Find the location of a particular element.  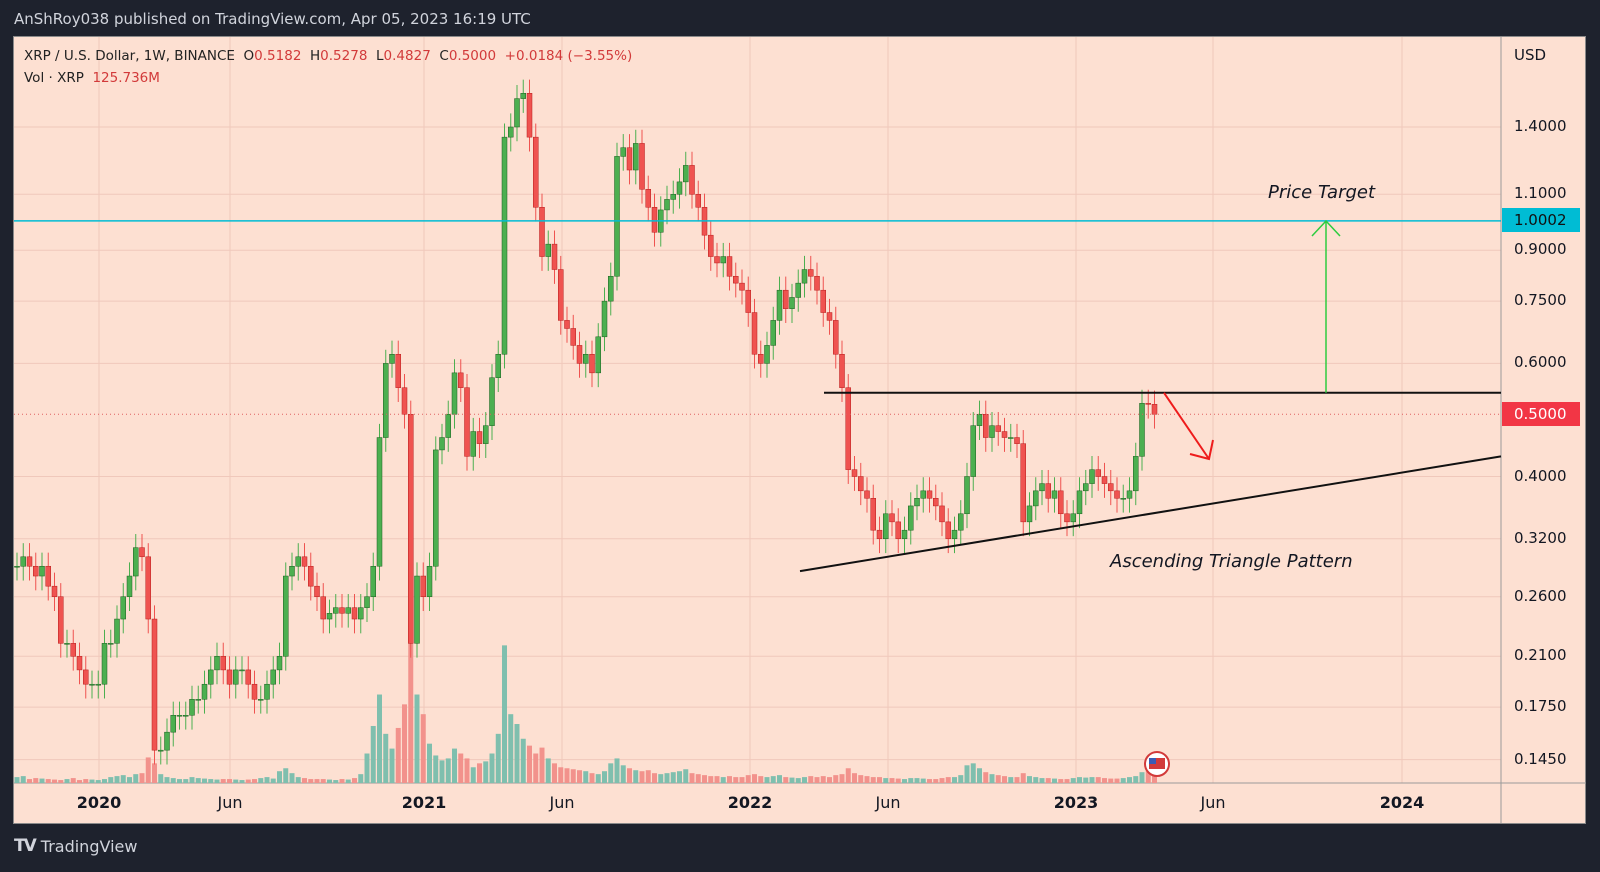

symbol-title: XRP / U.S. Dollar, 1W, BINANCE is located at coordinates (129, 56).